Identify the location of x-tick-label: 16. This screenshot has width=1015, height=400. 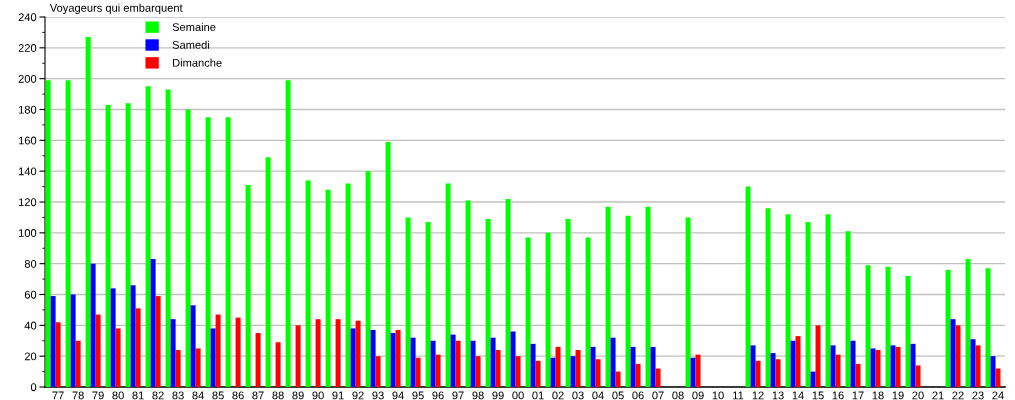
(838, 395).